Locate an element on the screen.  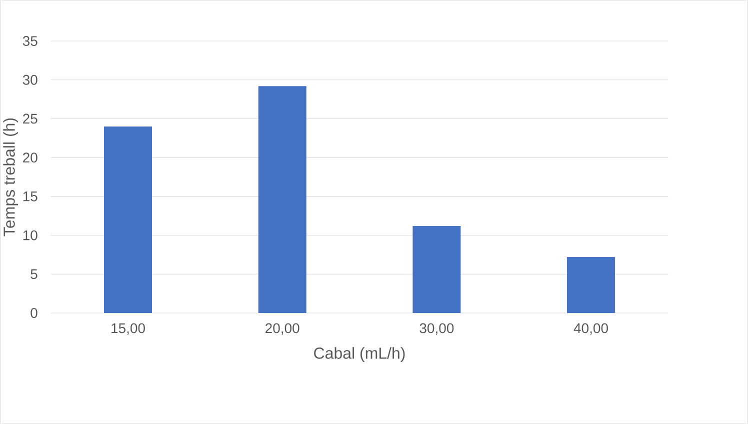
x-axis-title: Cabal (mL/h) is located at coordinates (359, 354).